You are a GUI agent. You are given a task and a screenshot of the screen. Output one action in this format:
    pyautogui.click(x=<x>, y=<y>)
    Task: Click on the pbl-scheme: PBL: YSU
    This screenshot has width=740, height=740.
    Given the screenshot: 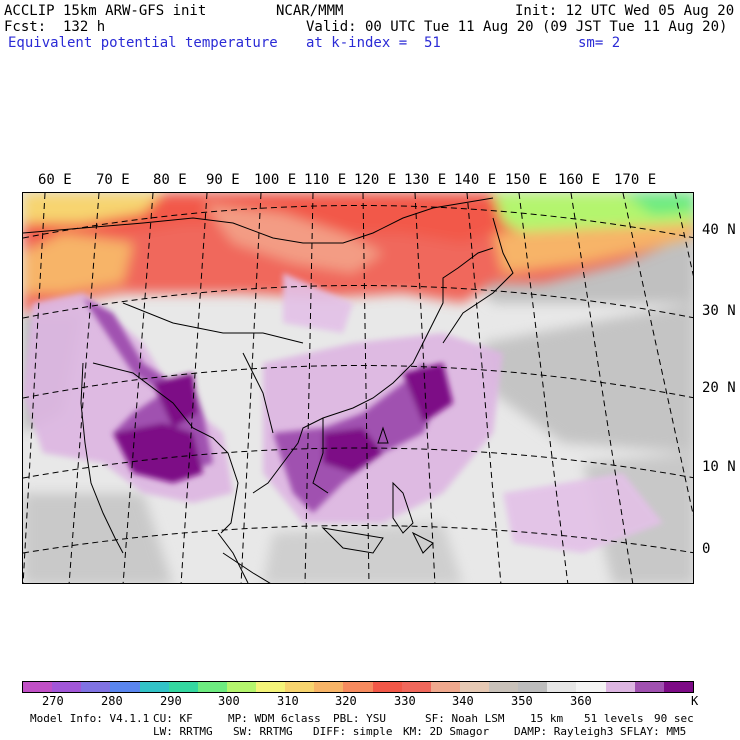 What is the action you would take?
    pyautogui.click(x=359, y=718)
    